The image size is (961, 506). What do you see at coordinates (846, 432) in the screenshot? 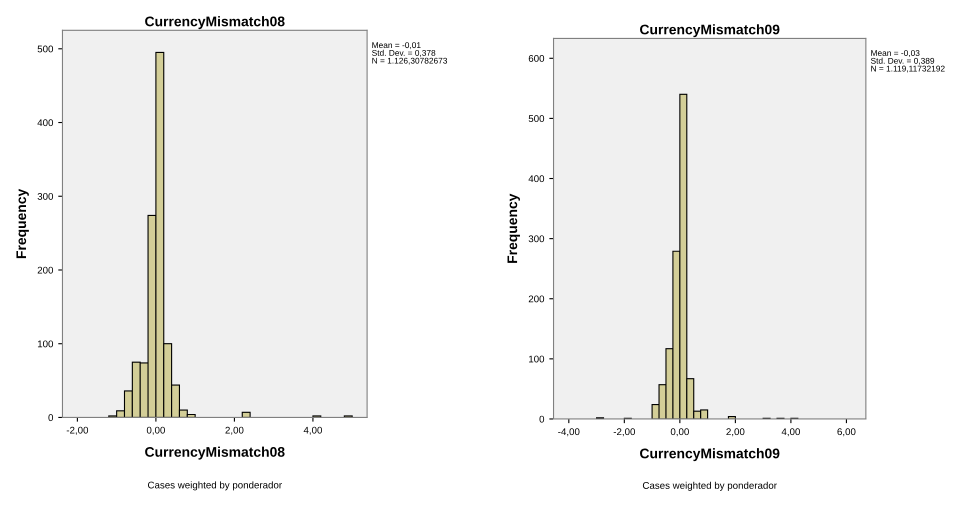
I see `x-tick-label: 6,00` at bounding box center [846, 432].